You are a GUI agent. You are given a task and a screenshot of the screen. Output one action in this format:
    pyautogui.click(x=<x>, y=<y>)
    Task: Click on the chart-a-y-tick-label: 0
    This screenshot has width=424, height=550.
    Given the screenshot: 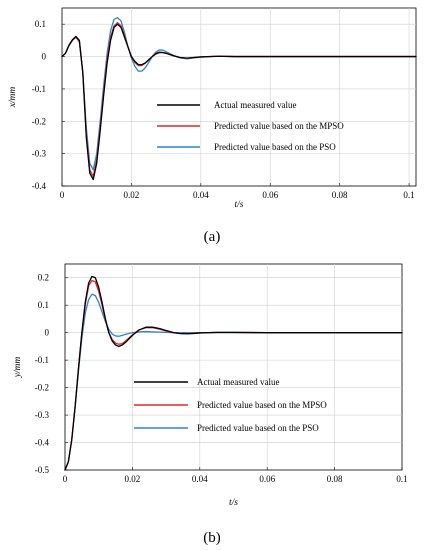 What is the action you would take?
    pyautogui.click(x=44, y=57)
    